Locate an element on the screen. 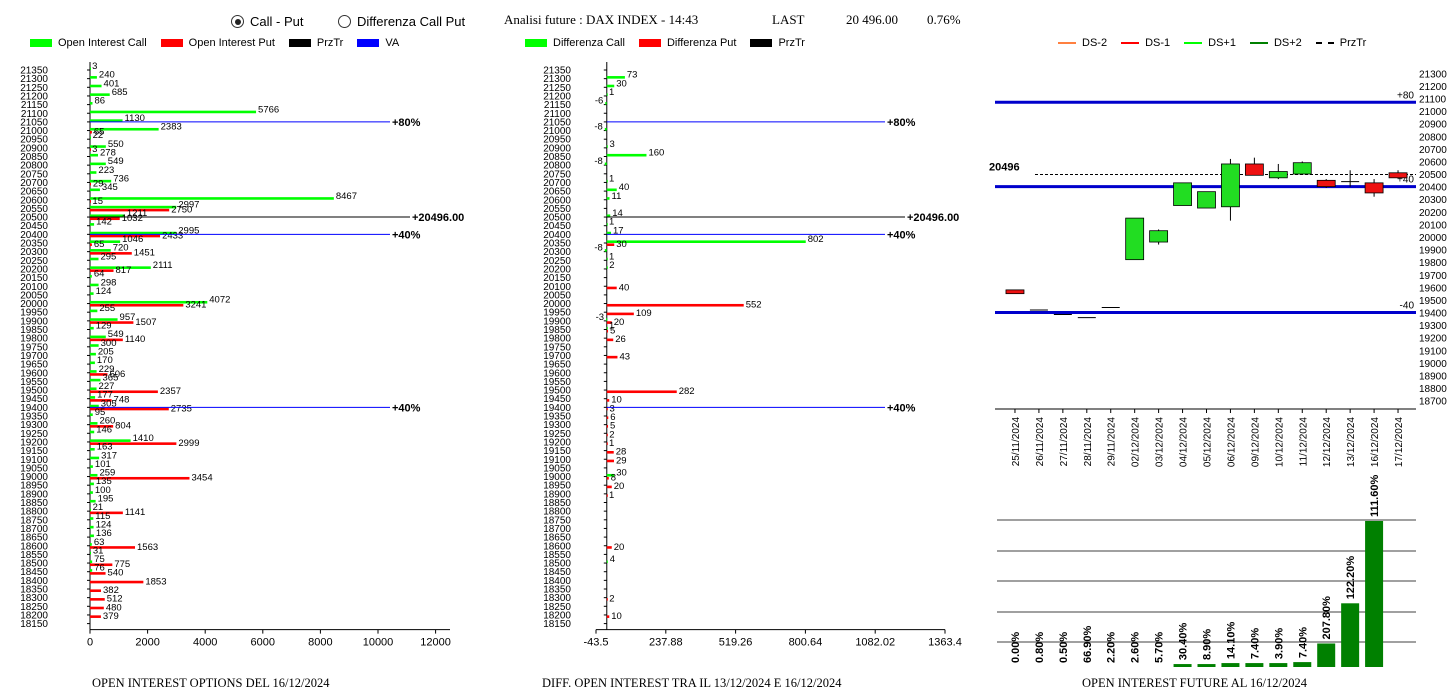 This screenshot has height=695, width=1455. oi-future-label: 207.80% is located at coordinates (1327, 618).